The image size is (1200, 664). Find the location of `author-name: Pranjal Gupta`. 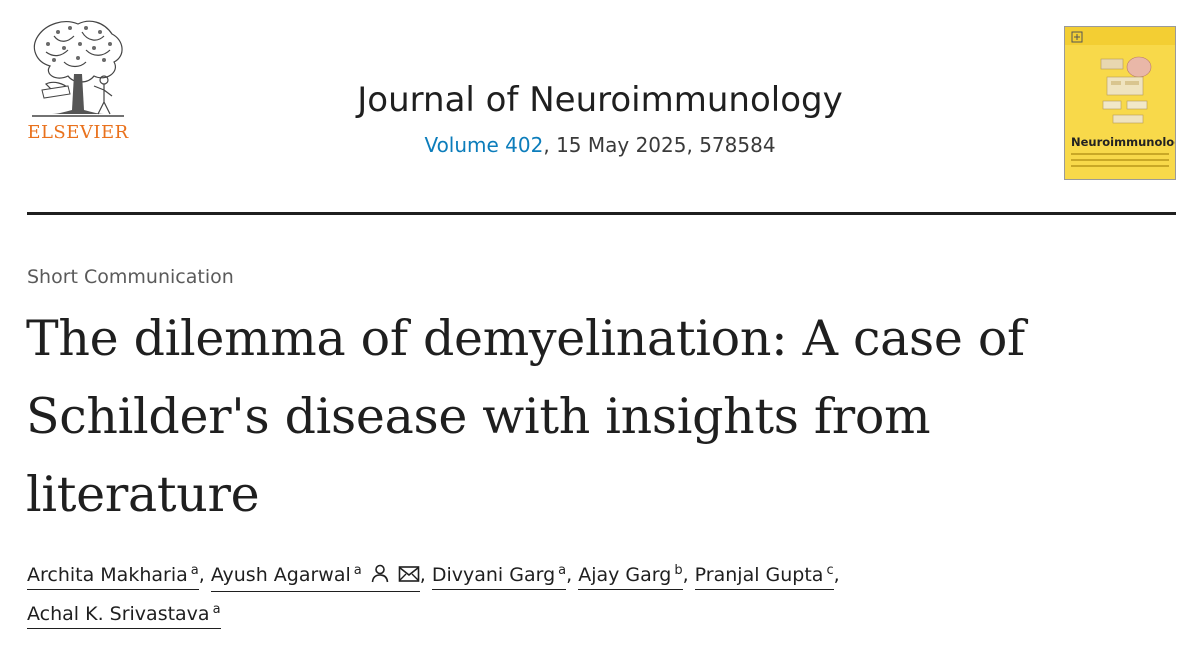

author-name: Pranjal Gupta is located at coordinates (759, 575).